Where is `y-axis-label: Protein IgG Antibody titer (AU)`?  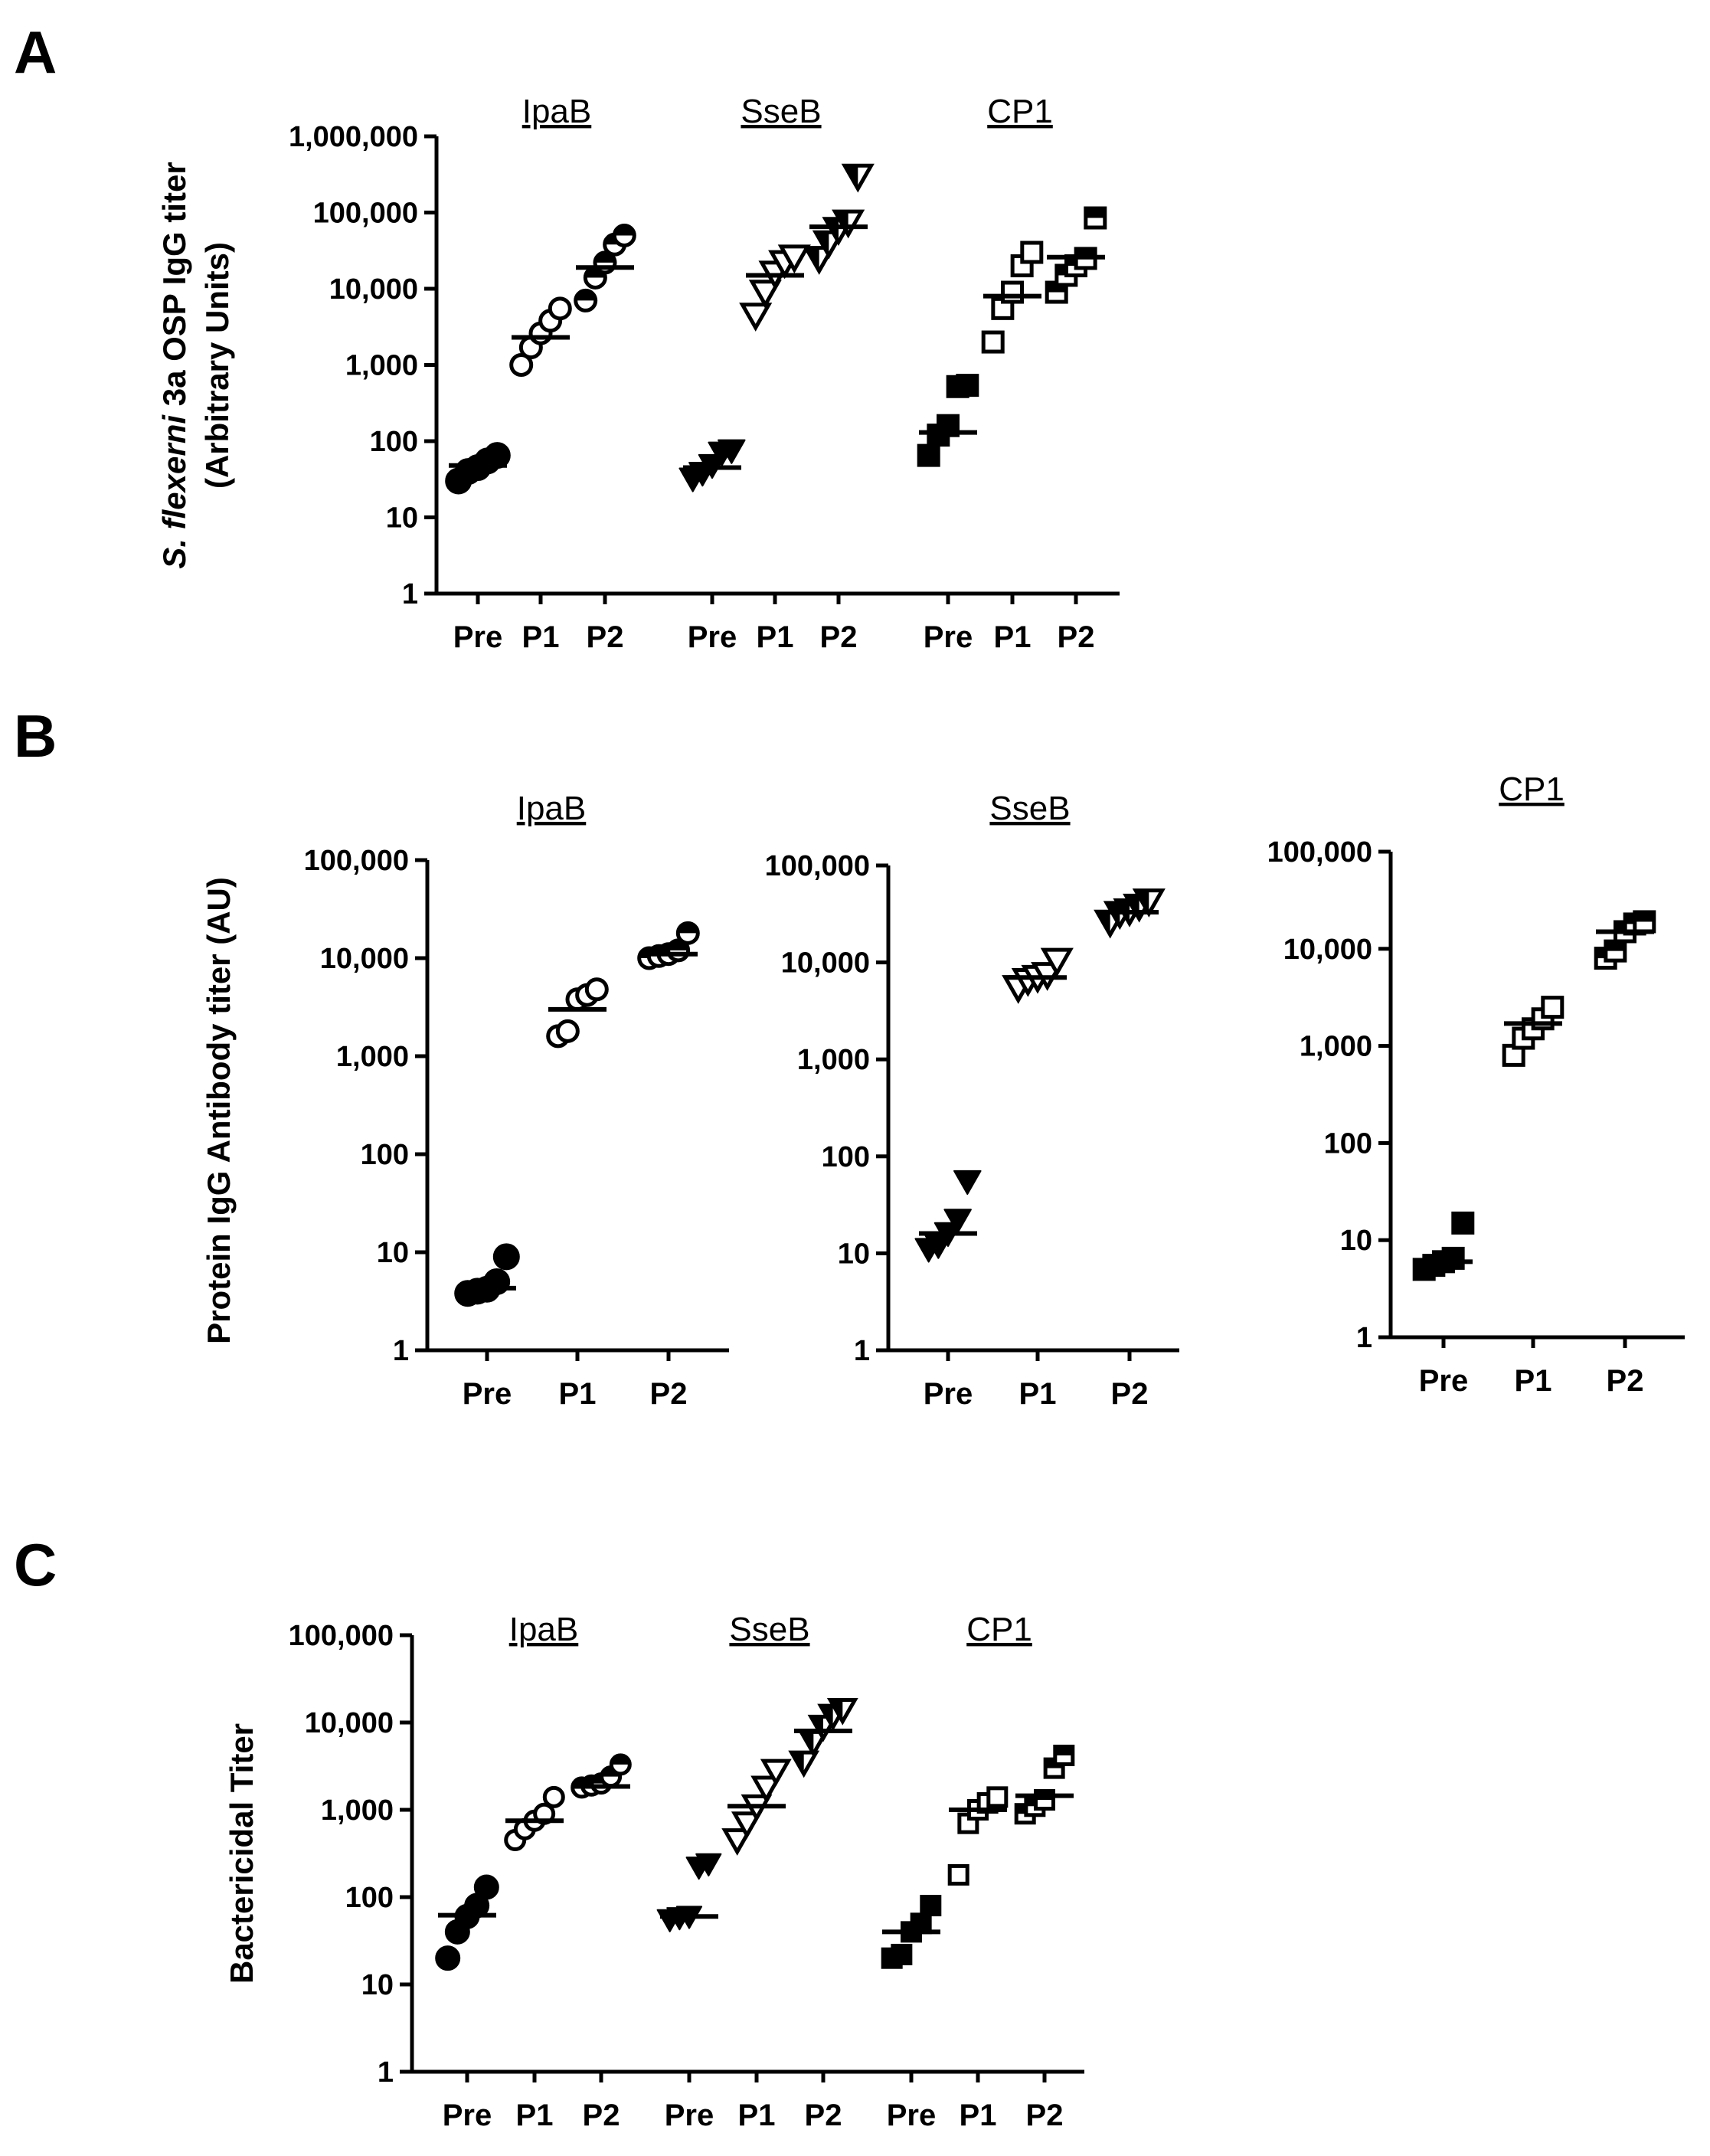 y-axis-label: Protein IgG Antibody titer (AU) is located at coordinates (219, 1110).